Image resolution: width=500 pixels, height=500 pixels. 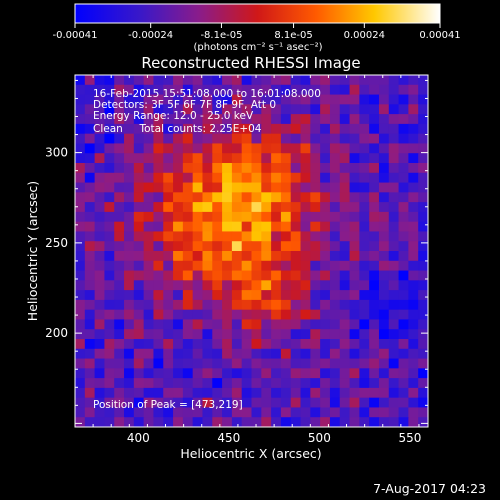 I want to click on colorbar-tick-label: -0.00041, so click(x=75, y=35).